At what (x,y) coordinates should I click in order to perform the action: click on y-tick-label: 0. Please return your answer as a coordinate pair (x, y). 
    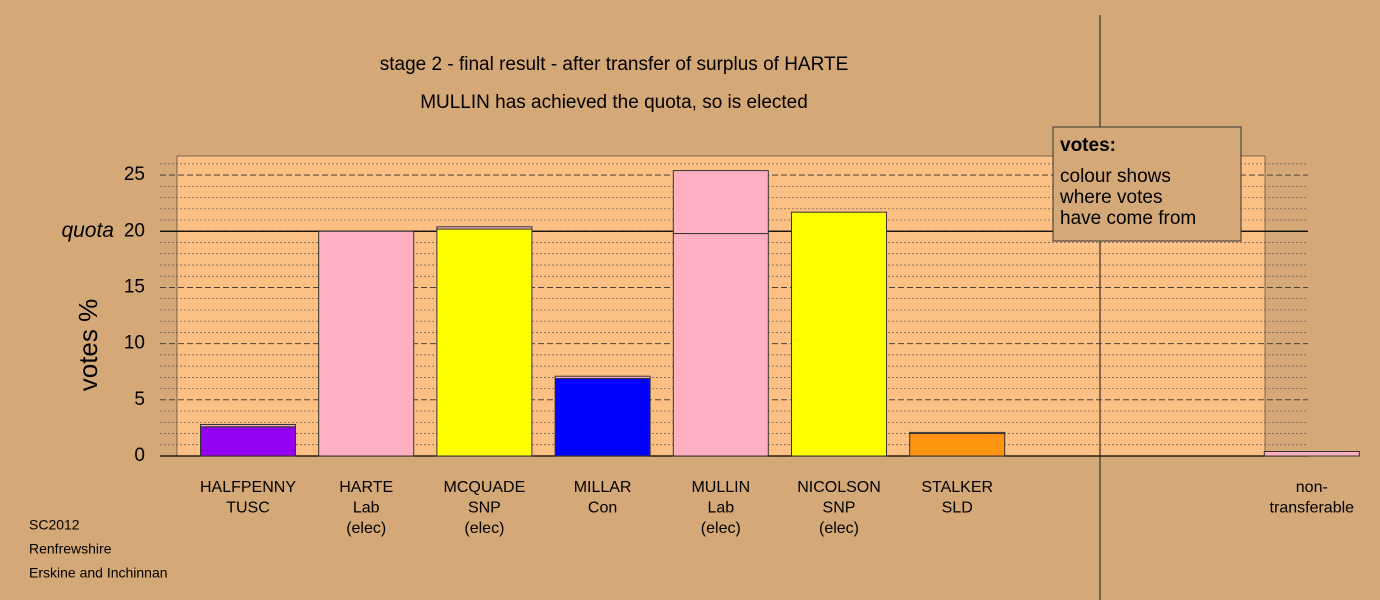
    Looking at the image, I should click on (139, 455).